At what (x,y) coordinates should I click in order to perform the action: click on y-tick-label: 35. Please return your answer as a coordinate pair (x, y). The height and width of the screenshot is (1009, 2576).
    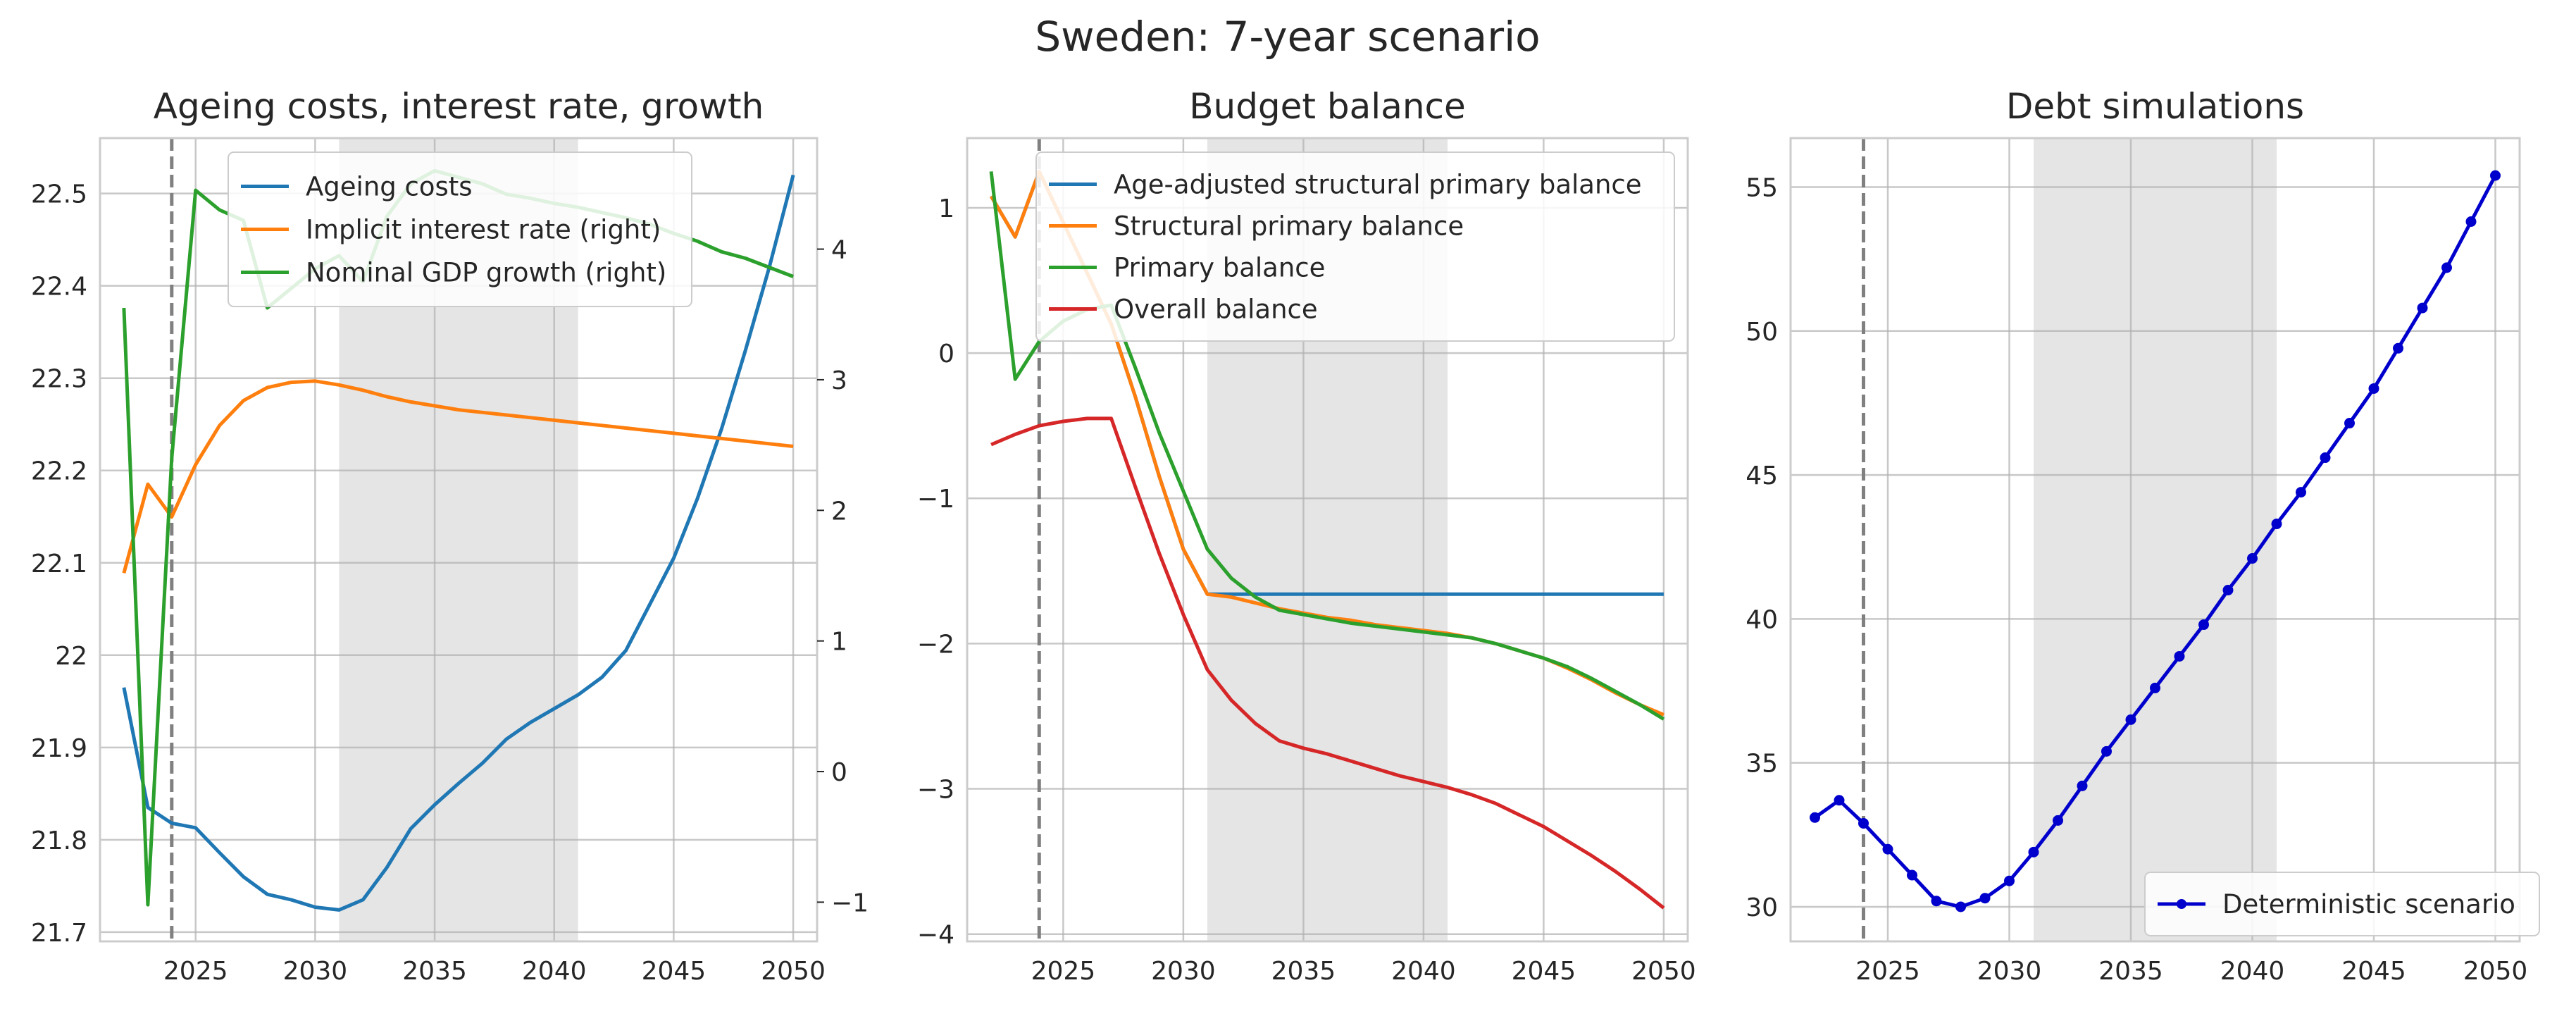
    Looking at the image, I should click on (1762, 764).